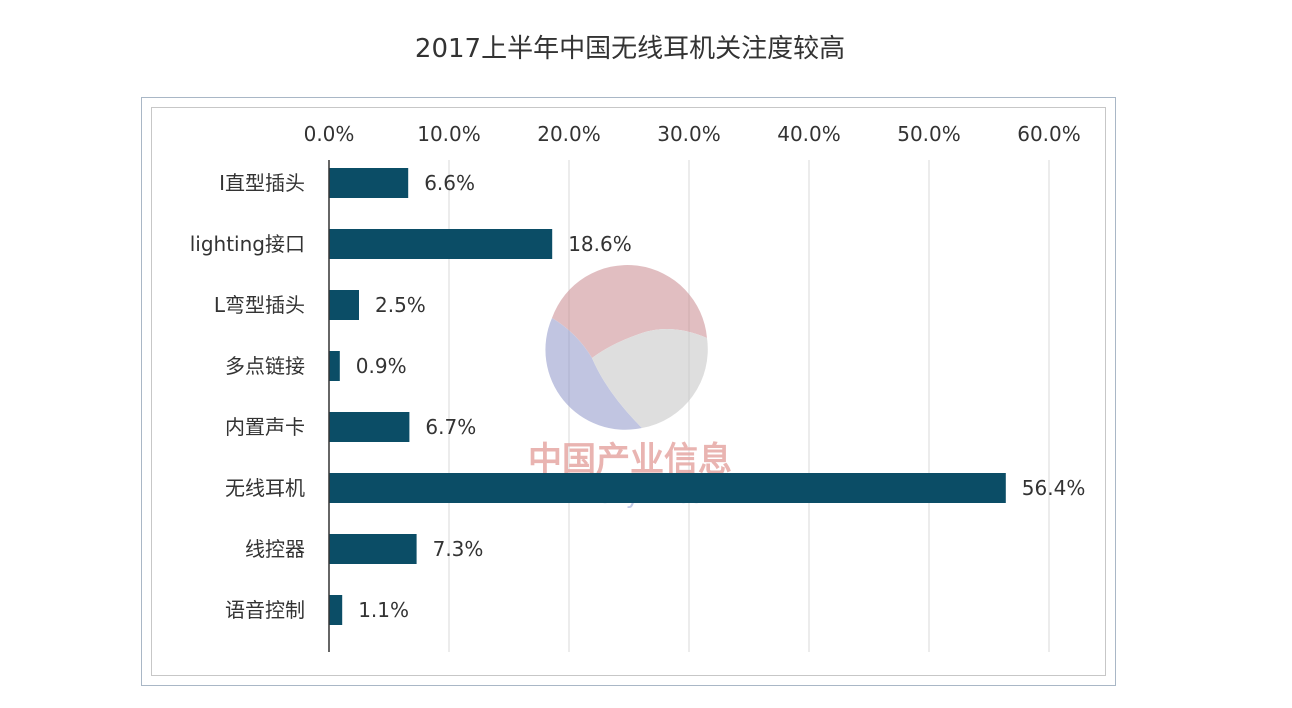 Image resolution: width=1292 pixels, height=708 pixels. I want to click on watermark: 中国产业信息 www.chyxx.com, so click(630, 386).